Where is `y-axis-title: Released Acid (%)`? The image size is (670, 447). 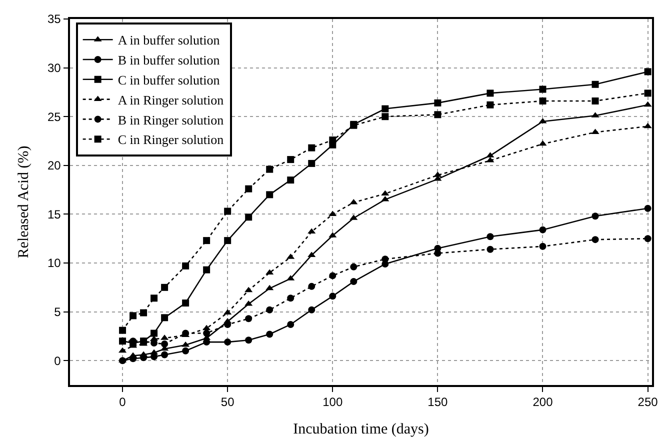
y-axis-title: Released Acid (%) is located at coordinates (24, 202).